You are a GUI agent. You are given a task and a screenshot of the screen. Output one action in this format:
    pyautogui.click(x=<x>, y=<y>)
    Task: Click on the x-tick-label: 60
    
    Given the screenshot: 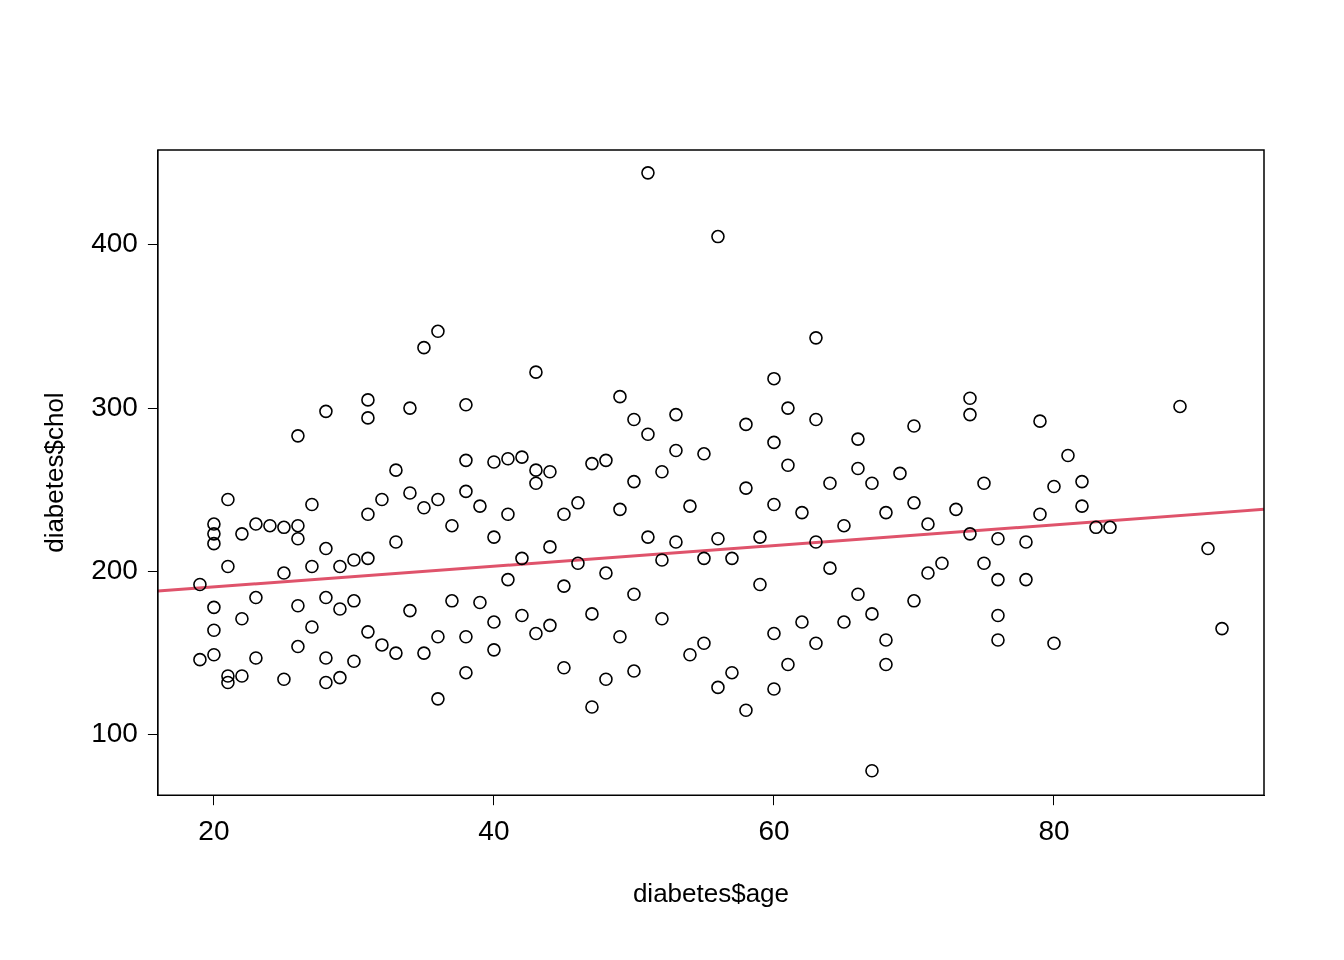 What is the action you would take?
    pyautogui.click(x=774, y=830)
    